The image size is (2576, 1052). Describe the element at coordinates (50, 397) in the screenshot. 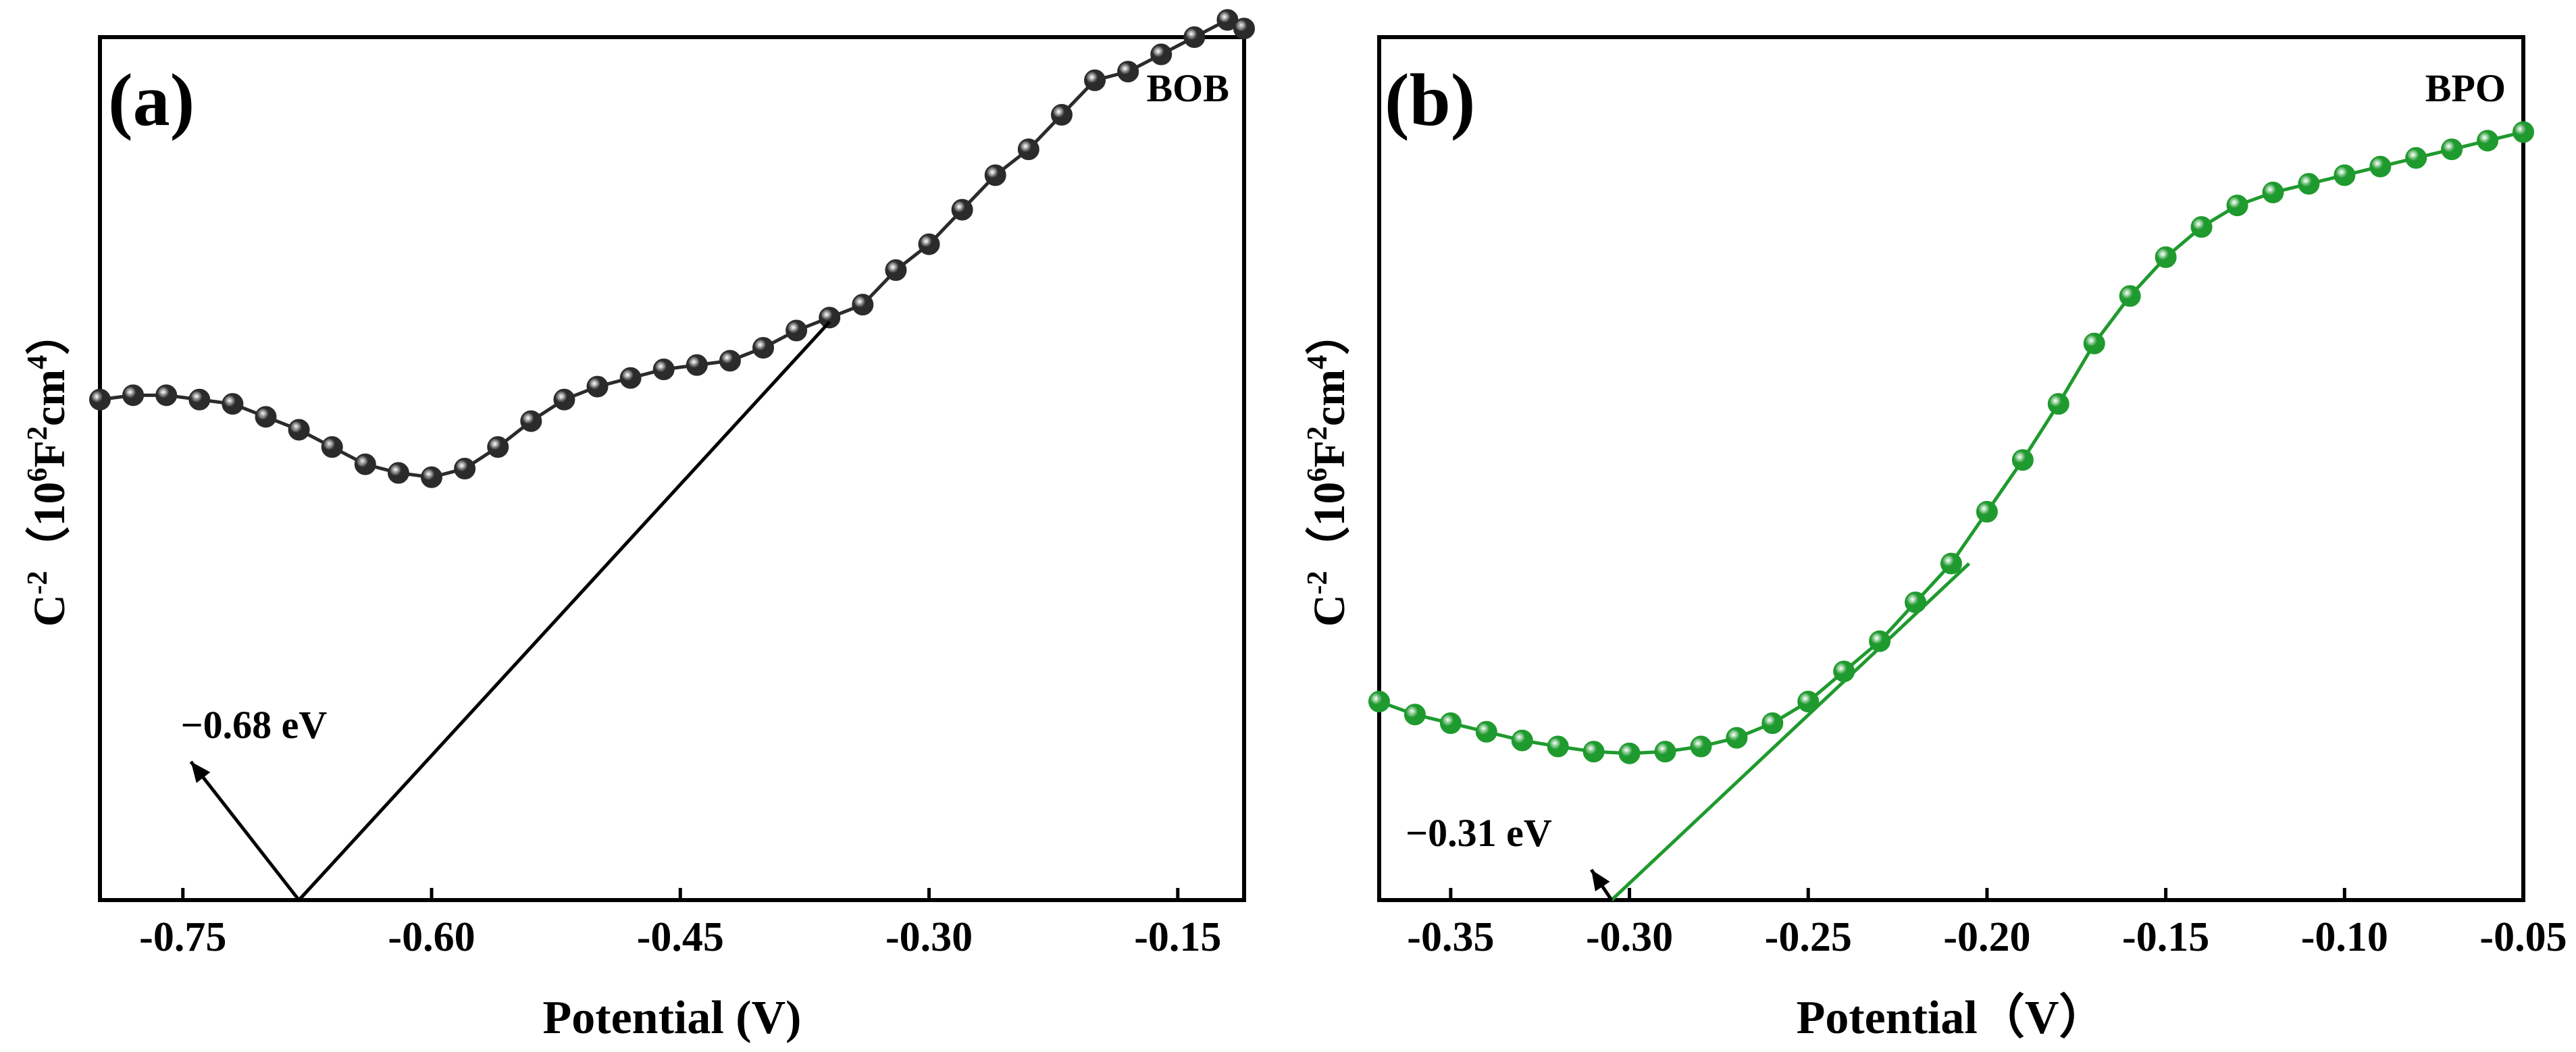

I see `y-label-mid2-a: cm` at that location.